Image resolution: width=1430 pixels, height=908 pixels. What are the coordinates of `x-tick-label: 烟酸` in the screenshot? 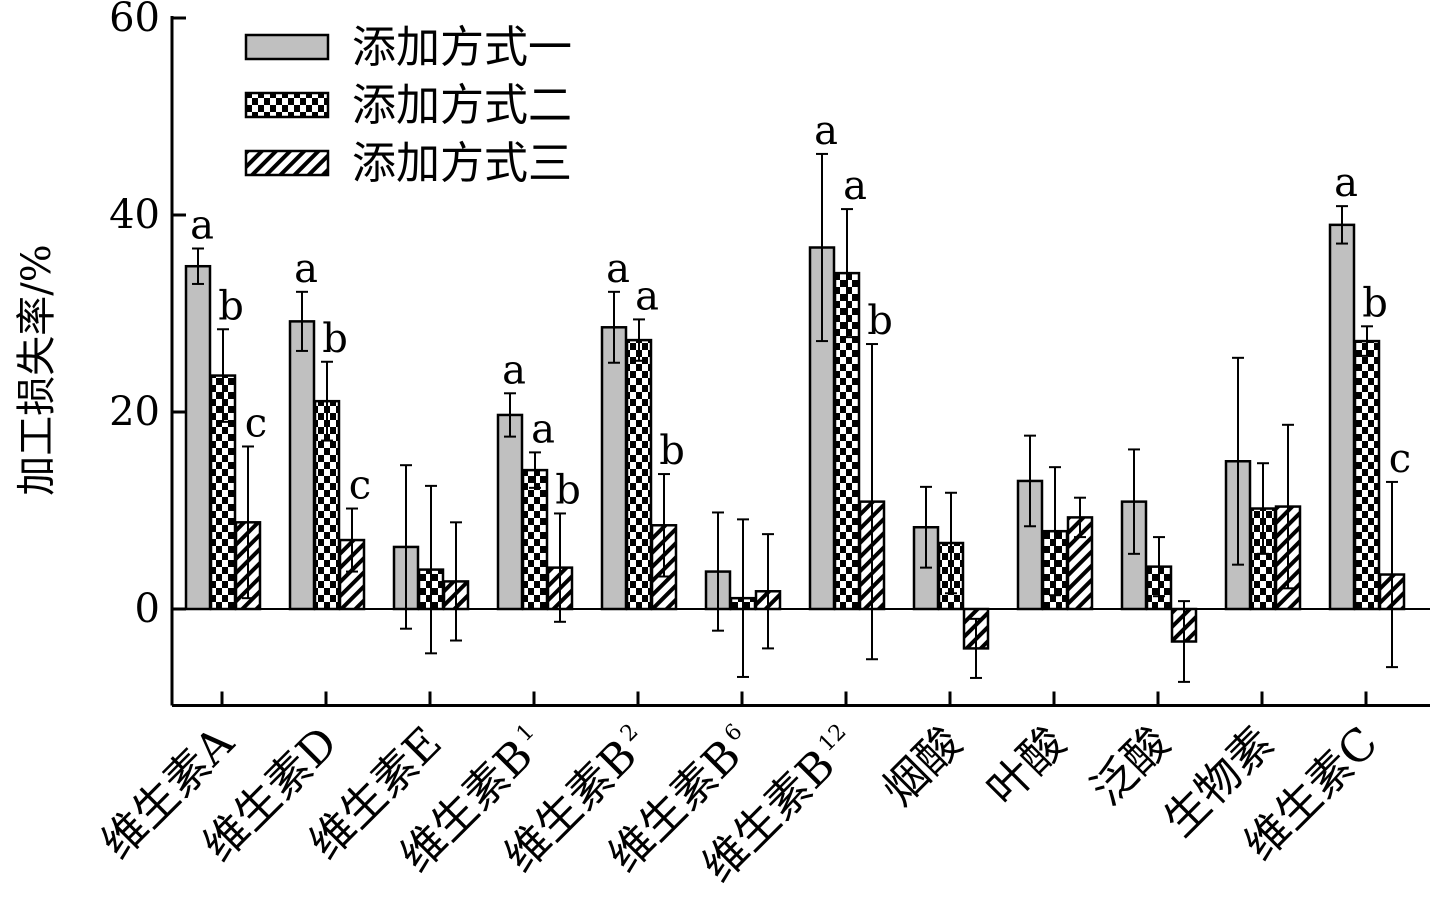 It's located at (922, 766).